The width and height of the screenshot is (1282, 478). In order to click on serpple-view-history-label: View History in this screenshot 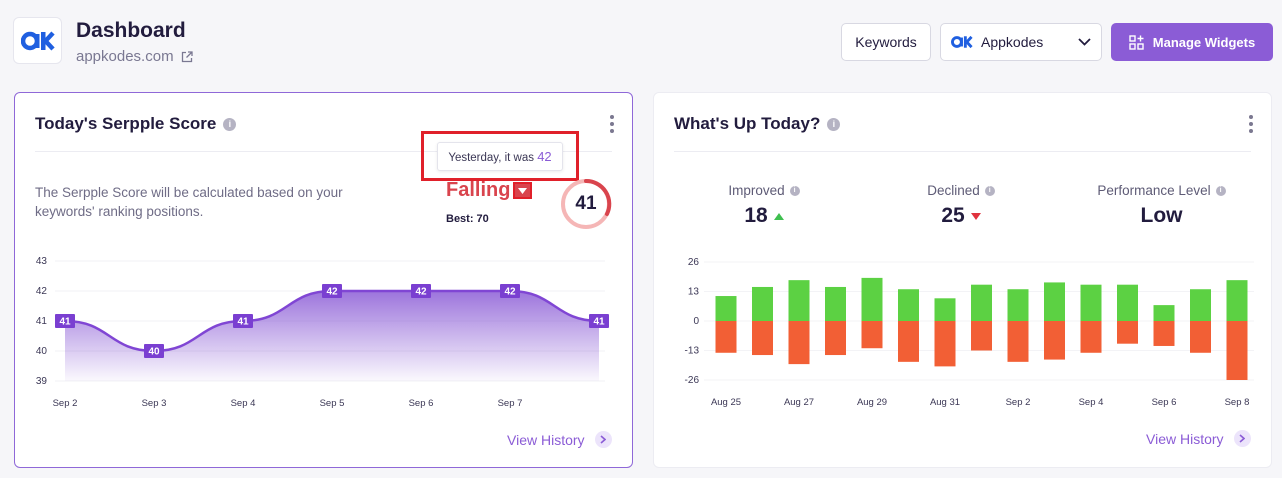, I will do `click(546, 439)`.